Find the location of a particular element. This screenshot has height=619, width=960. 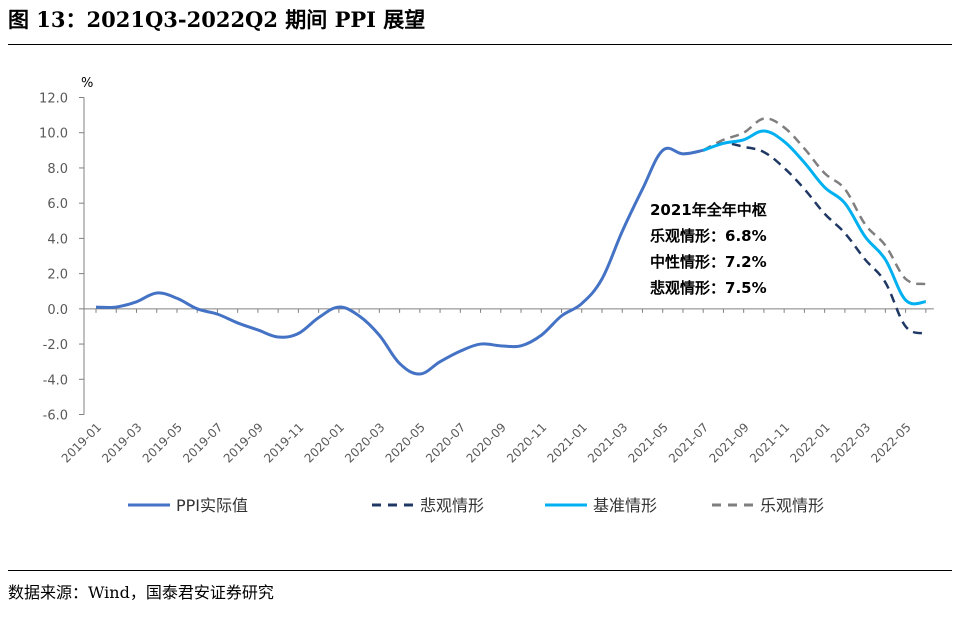

legend-label: 乐观情形 is located at coordinates (792, 505).